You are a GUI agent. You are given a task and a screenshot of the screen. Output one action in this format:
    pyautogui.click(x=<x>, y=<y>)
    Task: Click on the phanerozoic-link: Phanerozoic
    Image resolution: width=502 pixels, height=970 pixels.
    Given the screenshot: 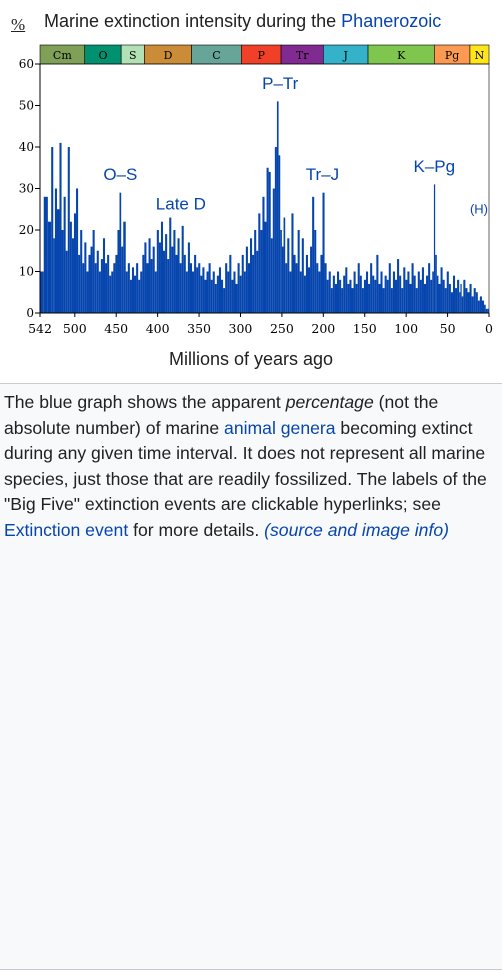 What is the action you would take?
    pyautogui.click(x=391, y=21)
    